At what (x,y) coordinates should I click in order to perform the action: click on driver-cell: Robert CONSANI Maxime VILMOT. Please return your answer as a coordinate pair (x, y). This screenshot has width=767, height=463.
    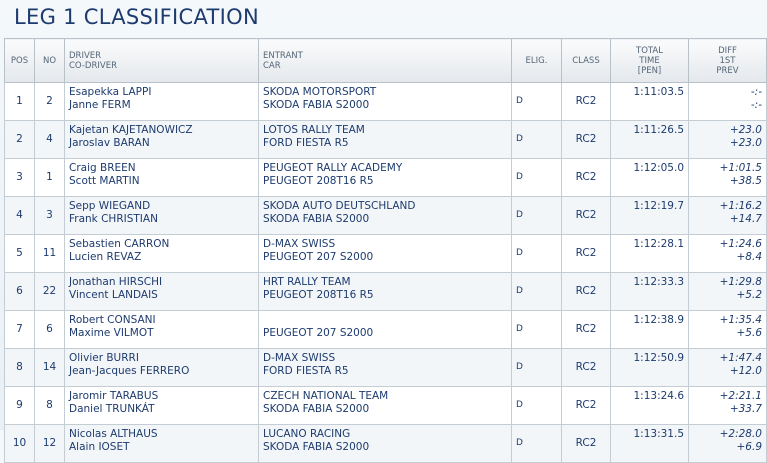
    Looking at the image, I should click on (161, 329).